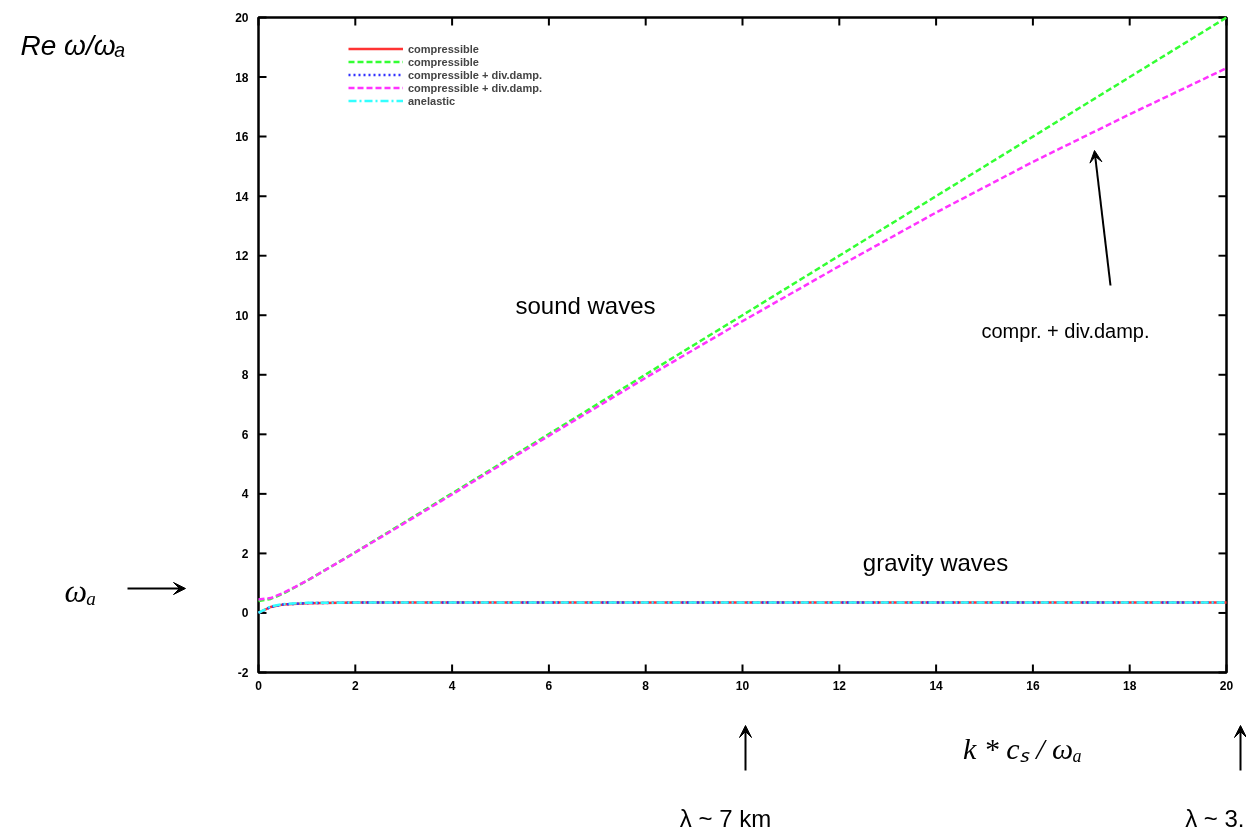 The height and width of the screenshot is (833, 1246). Describe the element at coordinates (935, 562) in the screenshot. I see `annotation: gravity waves` at that location.